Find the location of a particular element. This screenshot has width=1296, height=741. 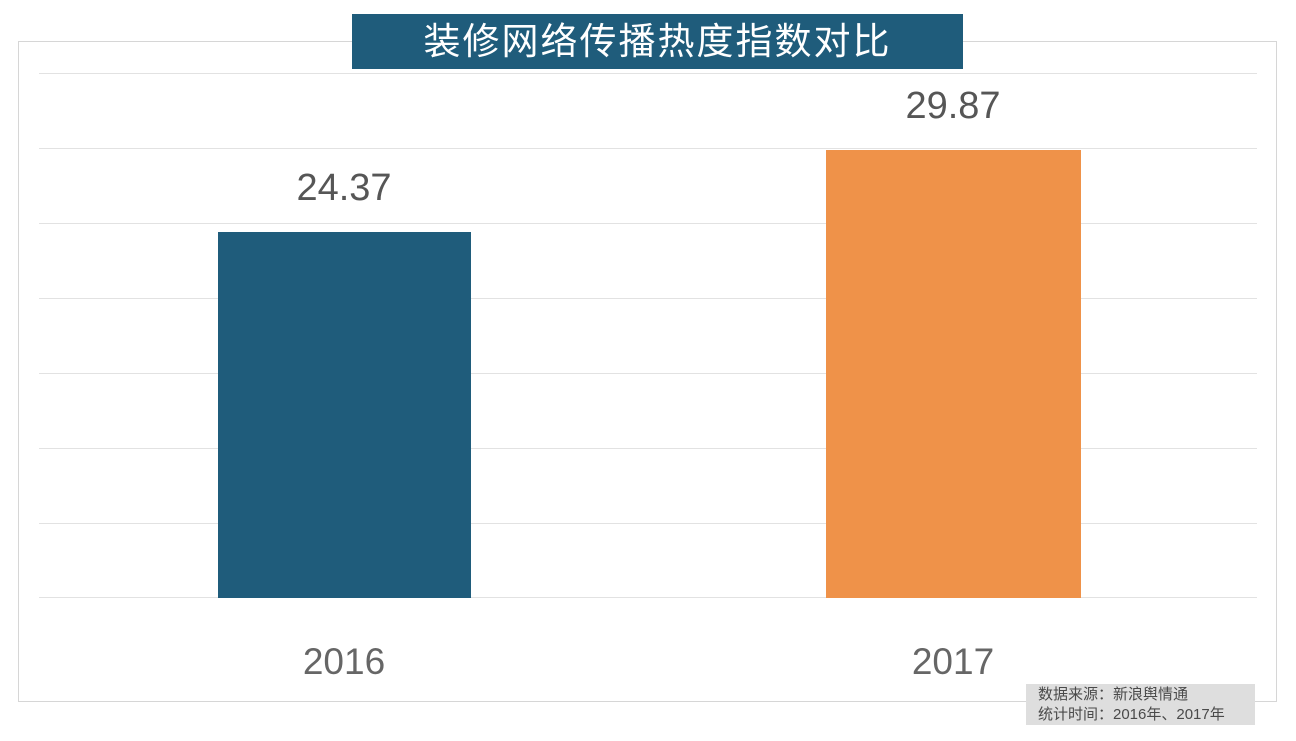

value-label-2016: 24.37 is located at coordinates (344, 188).